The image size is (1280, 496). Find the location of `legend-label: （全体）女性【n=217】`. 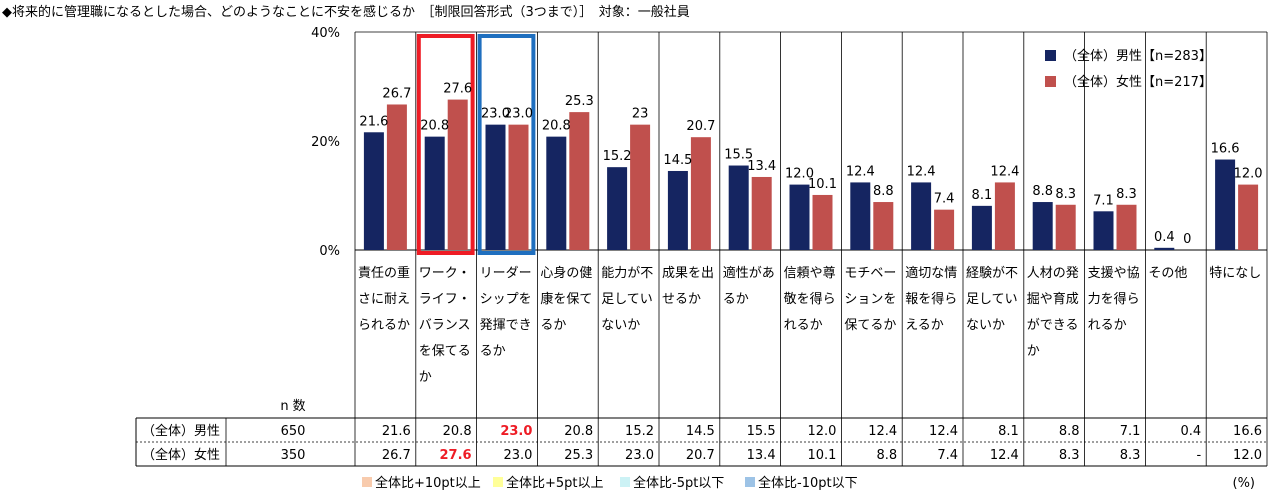

legend-label: （全体）女性【n=217】 is located at coordinates (1138, 82).